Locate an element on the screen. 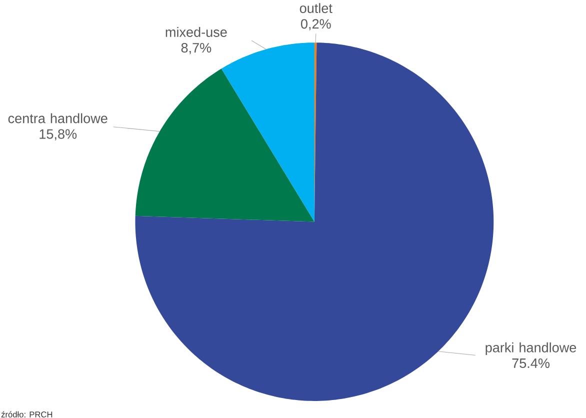  data-label: 15,8% is located at coordinates (58, 134).